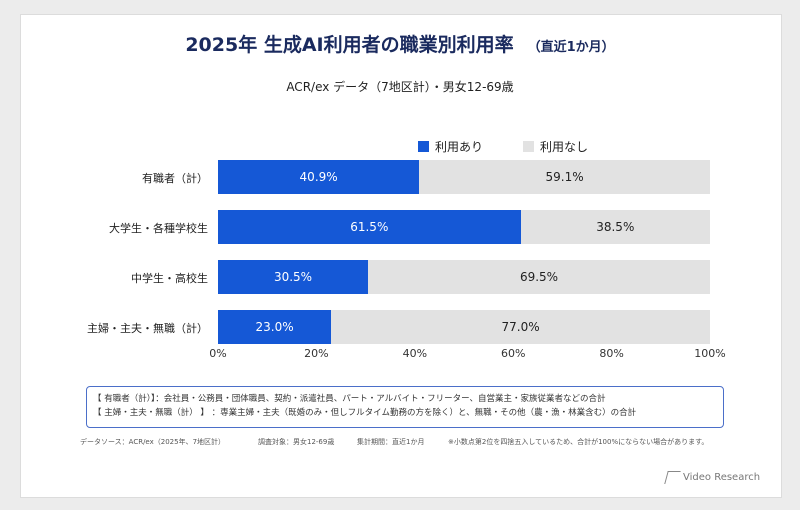 This screenshot has width=800, height=510. Describe the element at coordinates (316, 353) in the screenshot. I see `x-tick-label: 20%` at that location.